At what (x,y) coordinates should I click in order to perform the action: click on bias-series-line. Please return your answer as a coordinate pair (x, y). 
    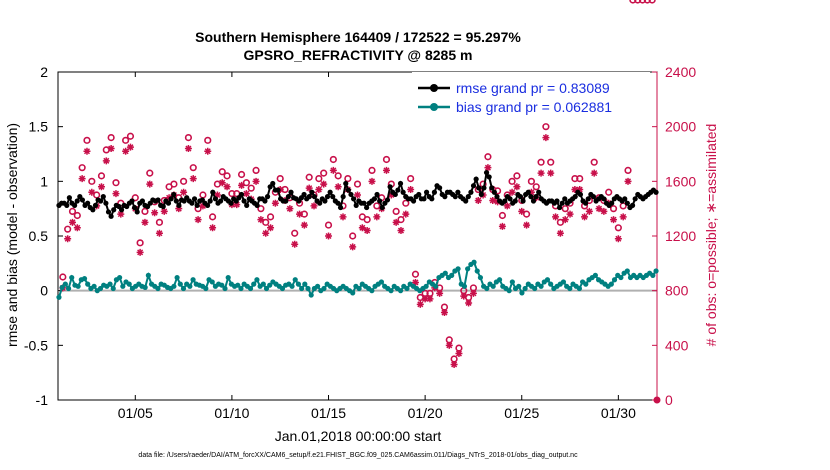
    Looking at the image, I should click on (357, 279).